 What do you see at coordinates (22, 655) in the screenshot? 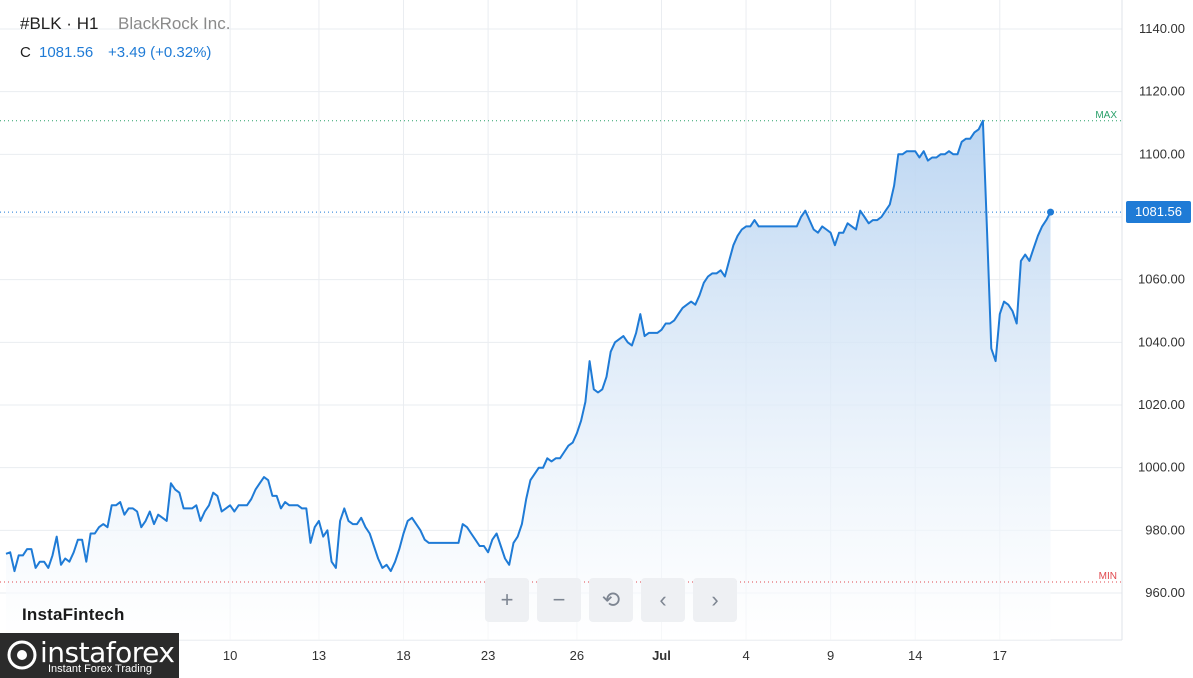
I see `logo-mark-icon` at bounding box center [22, 655].